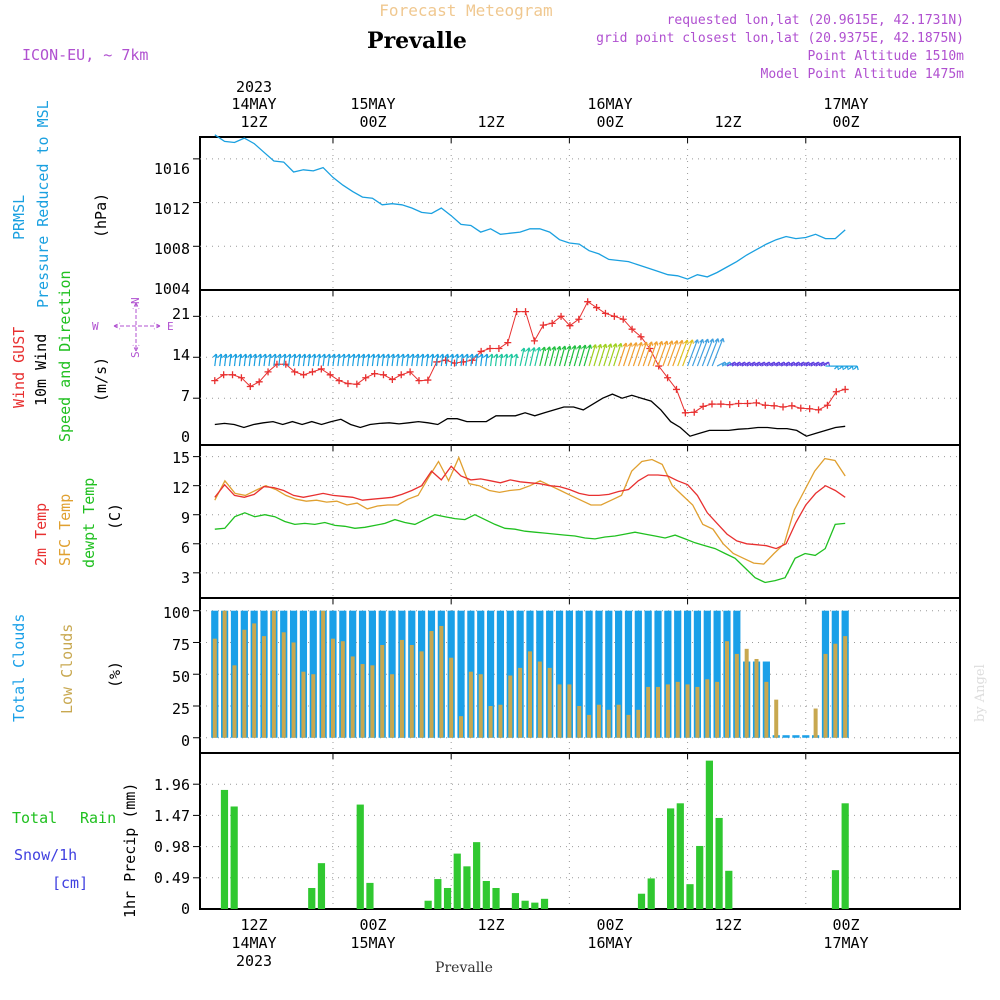 This screenshot has width=1000, height=1000. What do you see at coordinates (530, 207) in the screenshot?
I see `pressure-line` at bounding box center [530, 207].